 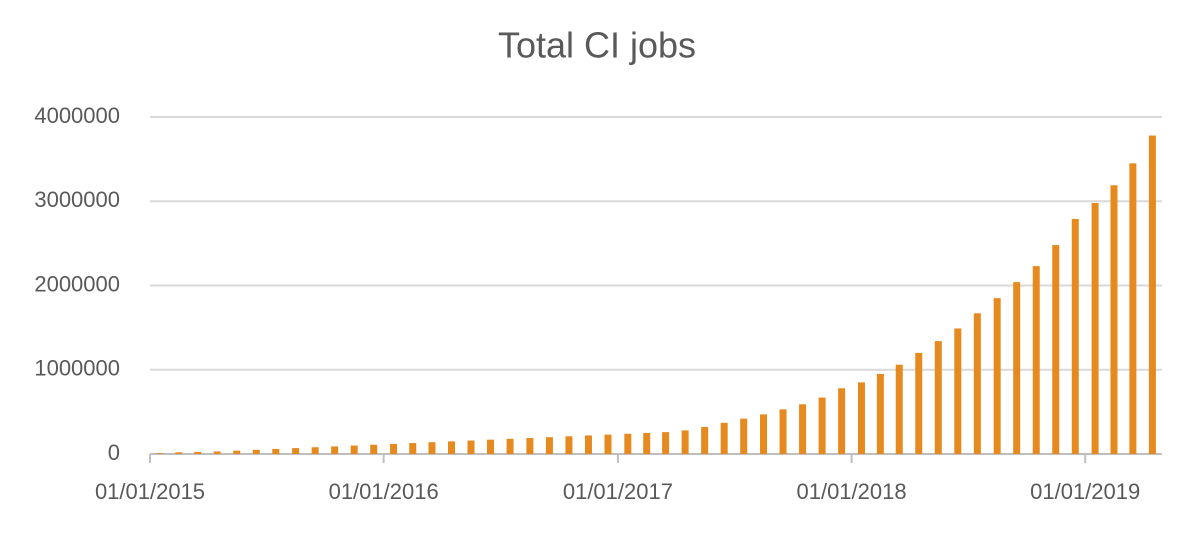 What do you see at coordinates (114, 452) in the screenshot?
I see `y-tick-label: 0` at bounding box center [114, 452].